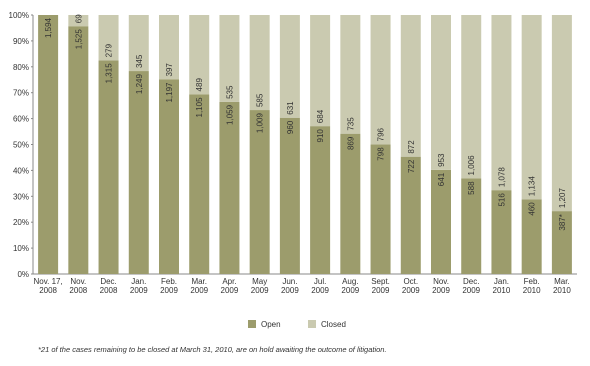 The image size is (590, 366). What do you see at coordinates (320, 136) in the screenshot?
I see `value-label: 910` at bounding box center [320, 136].